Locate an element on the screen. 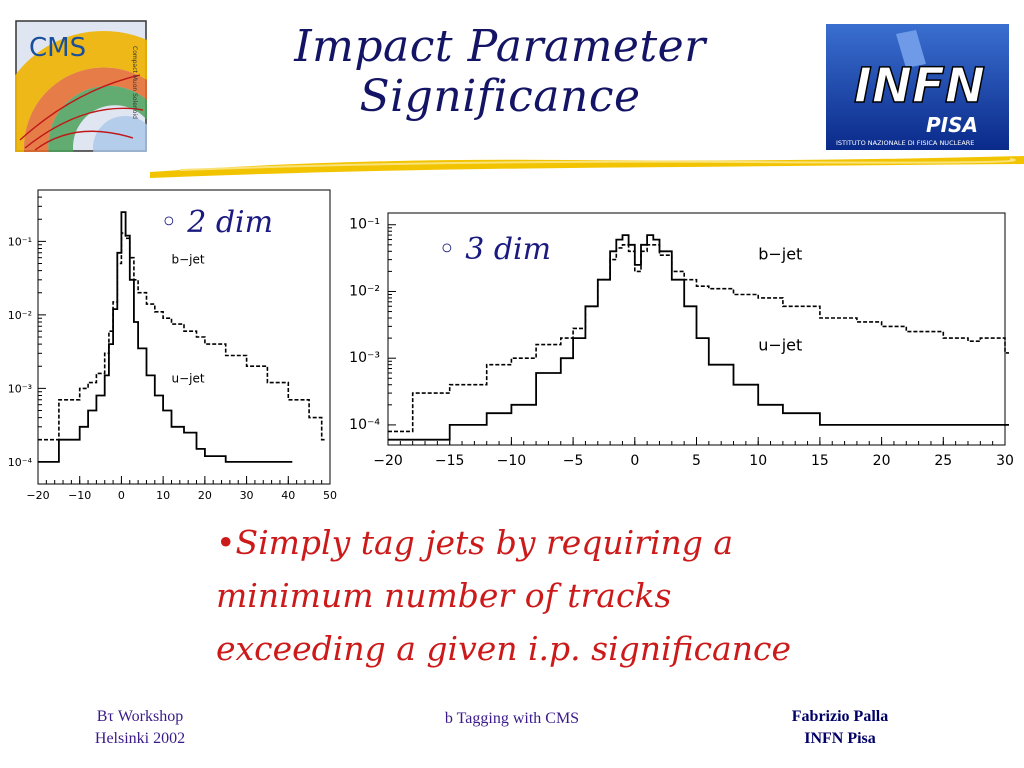  footer-talk-title: b Tagging with CMS is located at coordinates (512, 718).